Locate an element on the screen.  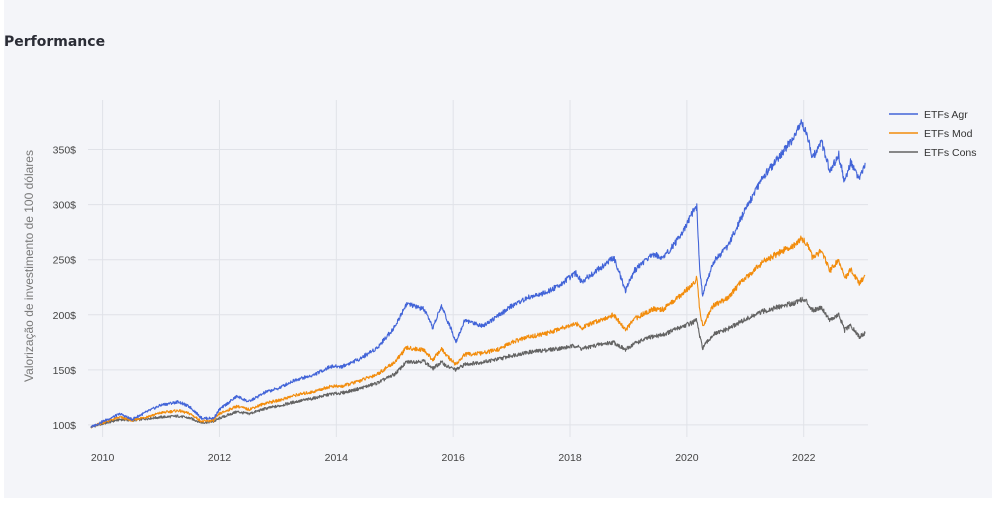
x-tick-label: 2014 is located at coordinates (337, 458).